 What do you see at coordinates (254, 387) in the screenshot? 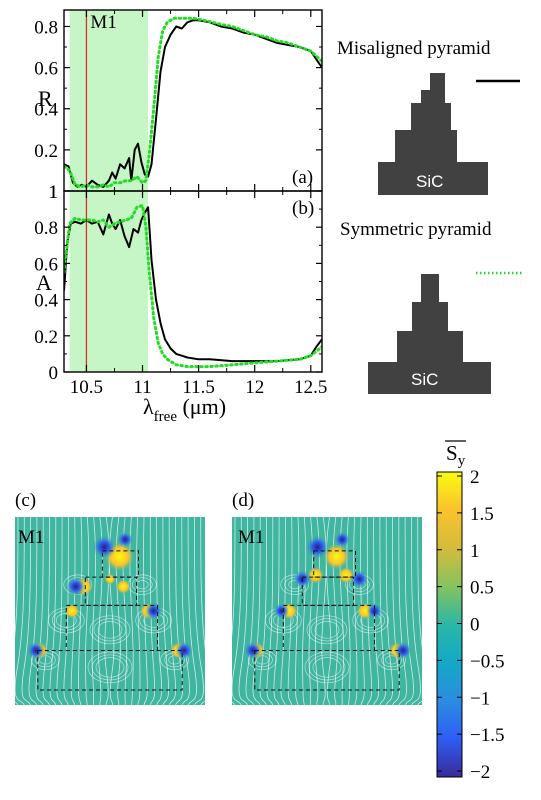
I see `xtick-label: 12` at bounding box center [254, 387].